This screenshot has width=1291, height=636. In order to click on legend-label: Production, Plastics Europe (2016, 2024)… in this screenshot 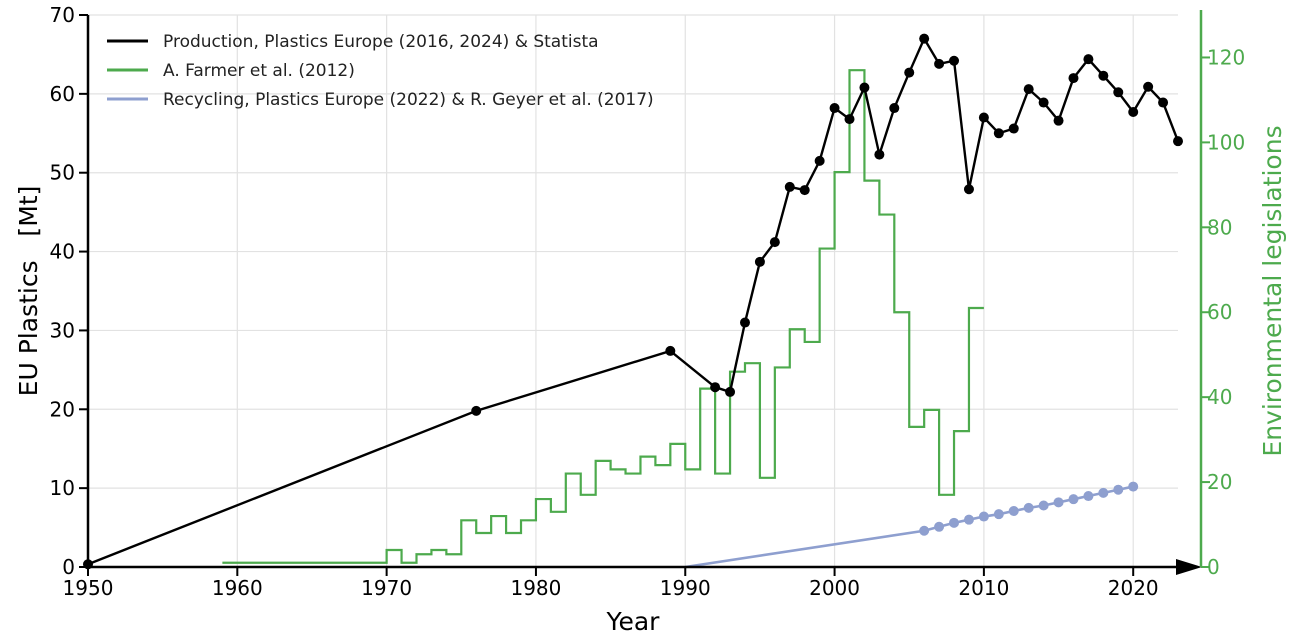, I will do `click(381, 42)`.